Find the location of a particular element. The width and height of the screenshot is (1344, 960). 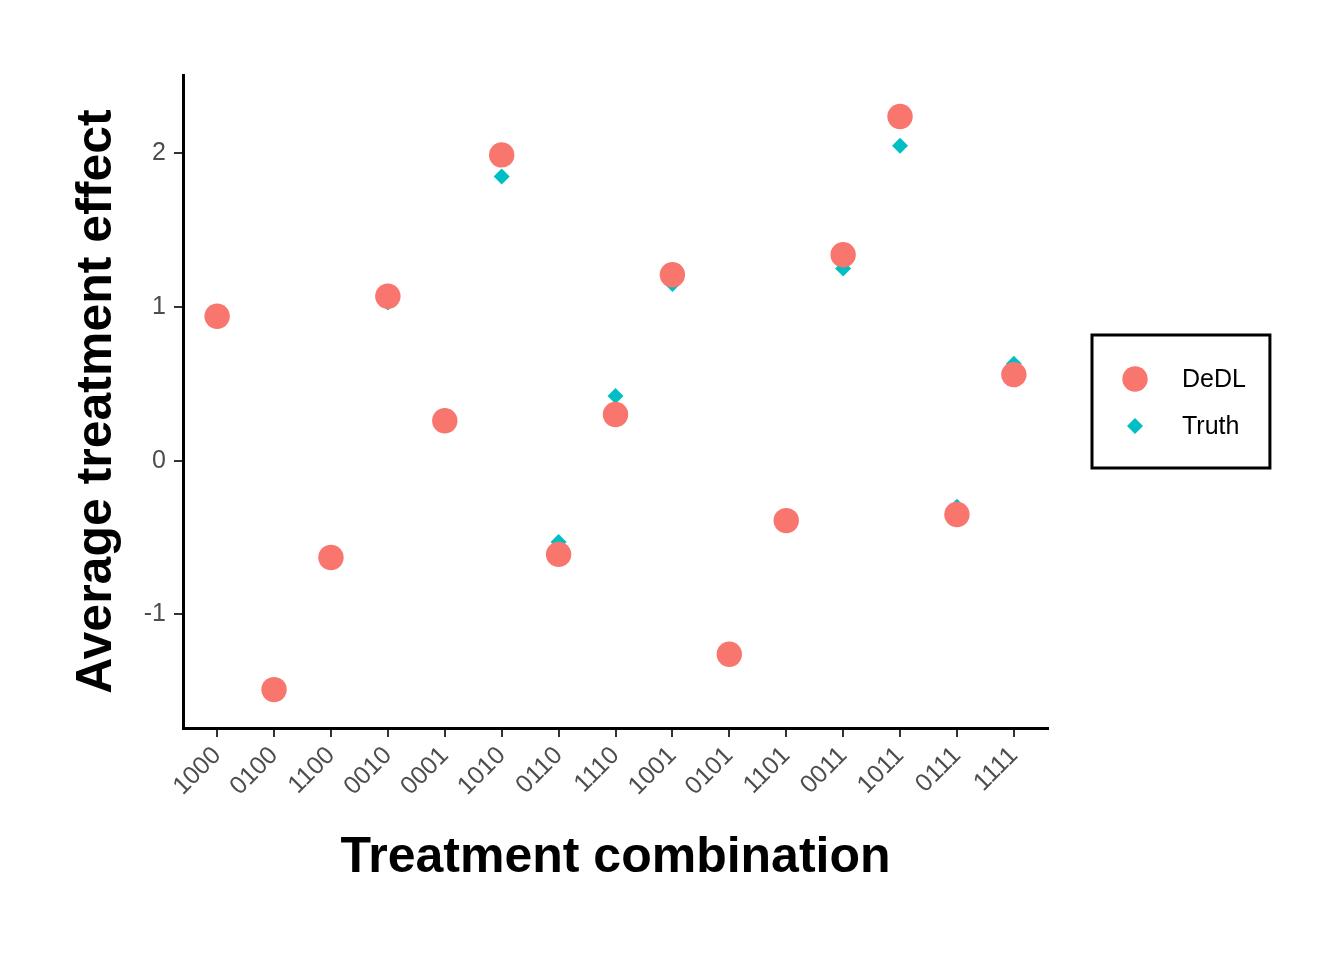

y-axis-title: Average treatment effect is located at coordinates (93, 401).